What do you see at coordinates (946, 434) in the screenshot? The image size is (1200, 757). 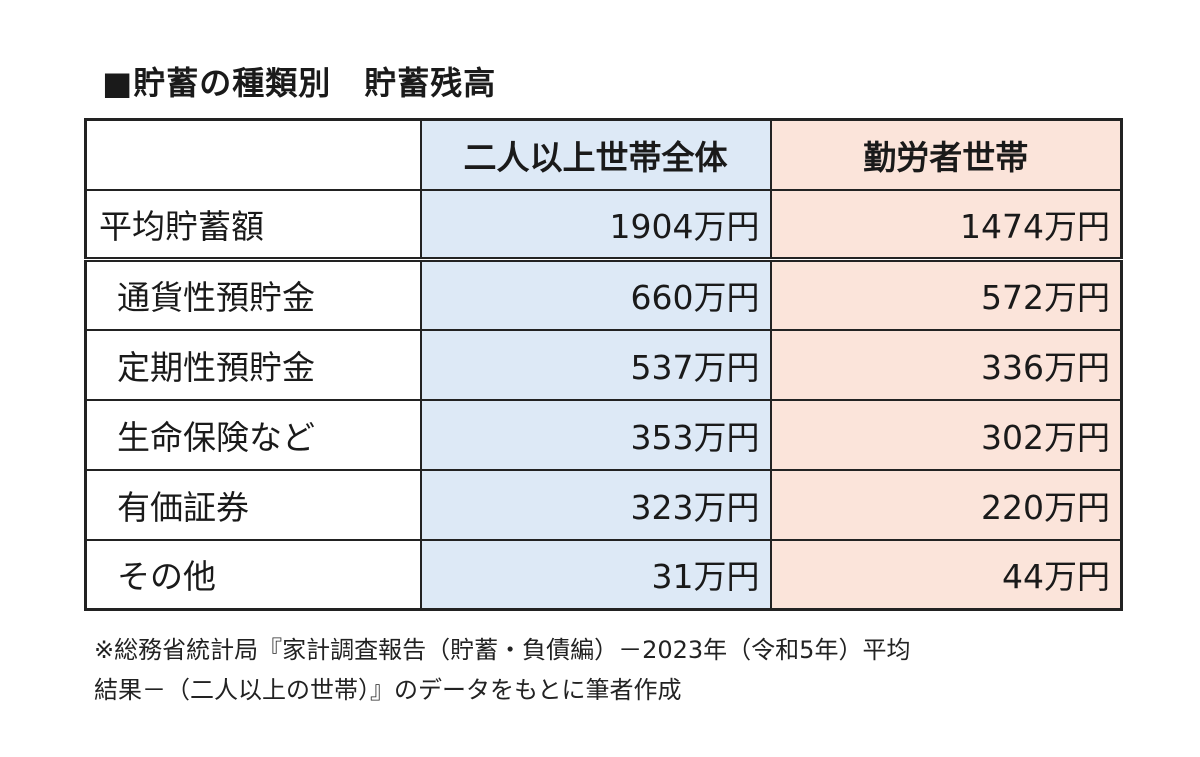 I see `row-worker-households: 302万円` at bounding box center [946, 434].